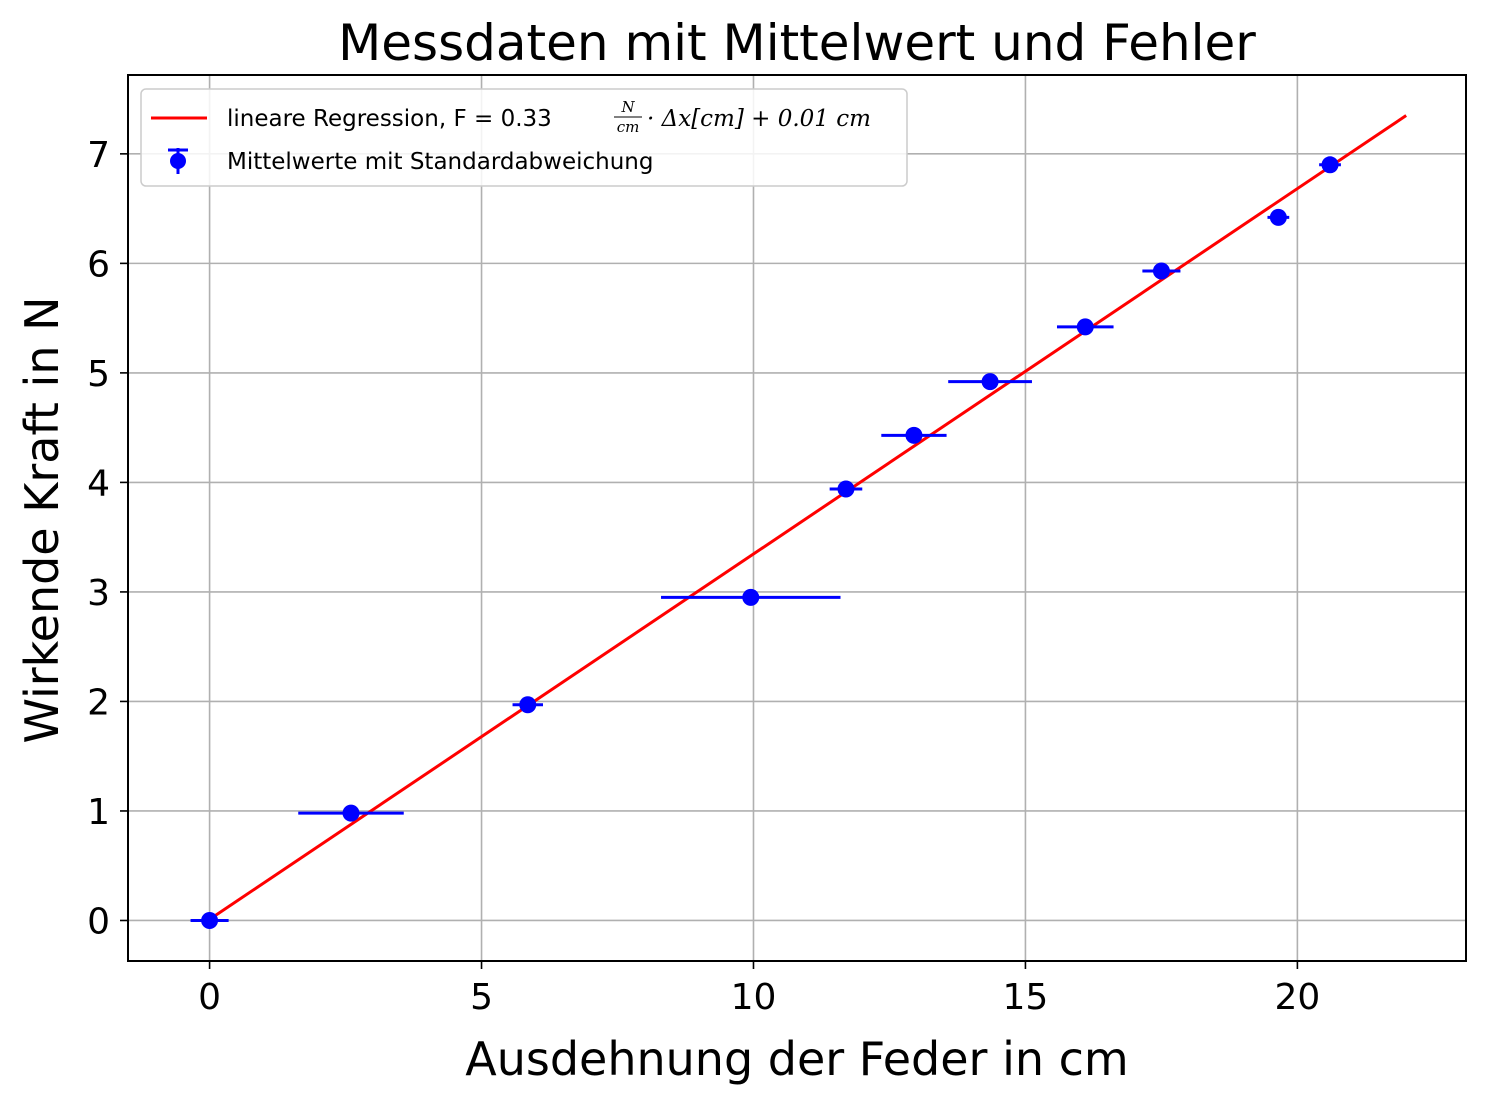 The height and width of the screenshot is (1105, 1486). I want to click on x-axis-ticks: 0 5 10 15 20, so click(759, 989).